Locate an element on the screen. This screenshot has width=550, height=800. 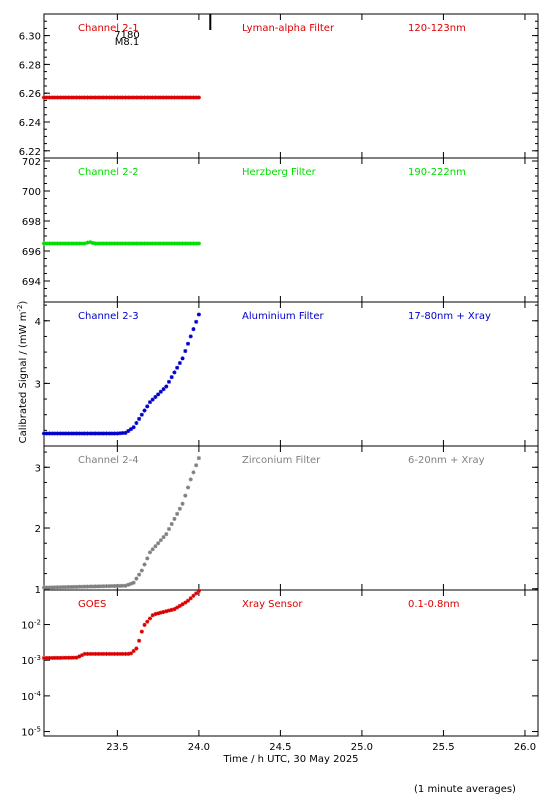
y-tick-label: 6.22 is located at coordinates (30, 152).